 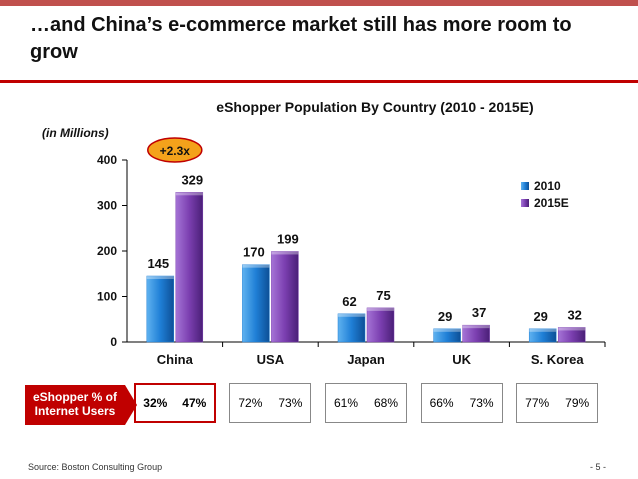 I want to click on bar-2010-china, so click(x=160, y=309).